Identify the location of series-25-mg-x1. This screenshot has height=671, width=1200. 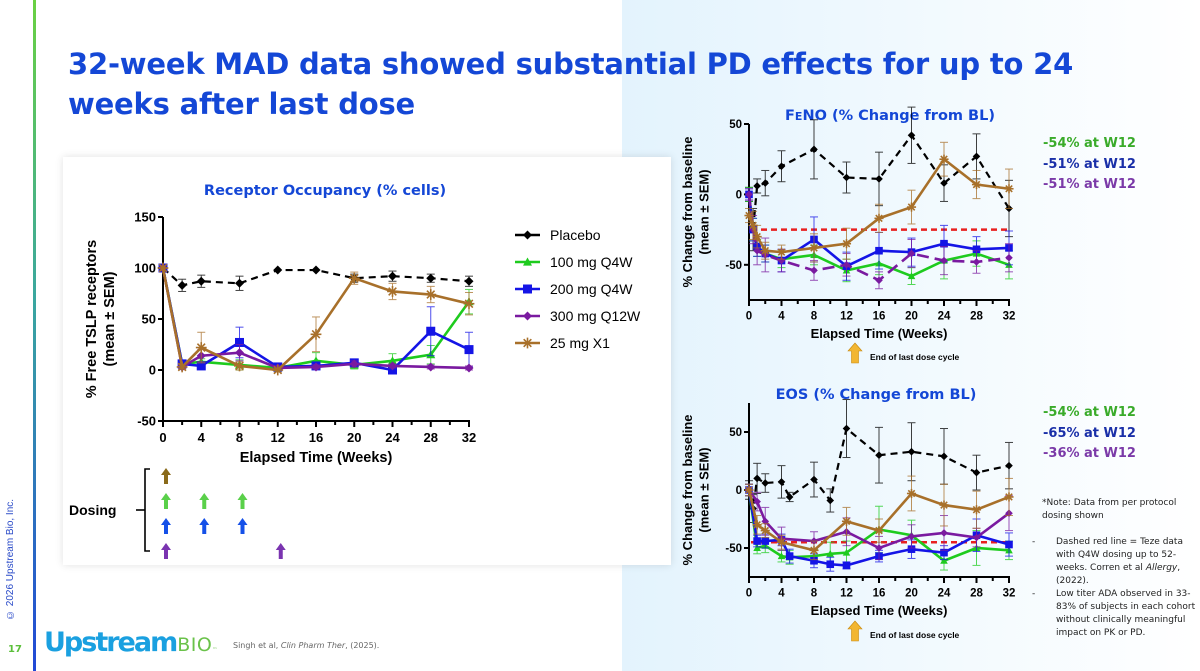
(879, 518).